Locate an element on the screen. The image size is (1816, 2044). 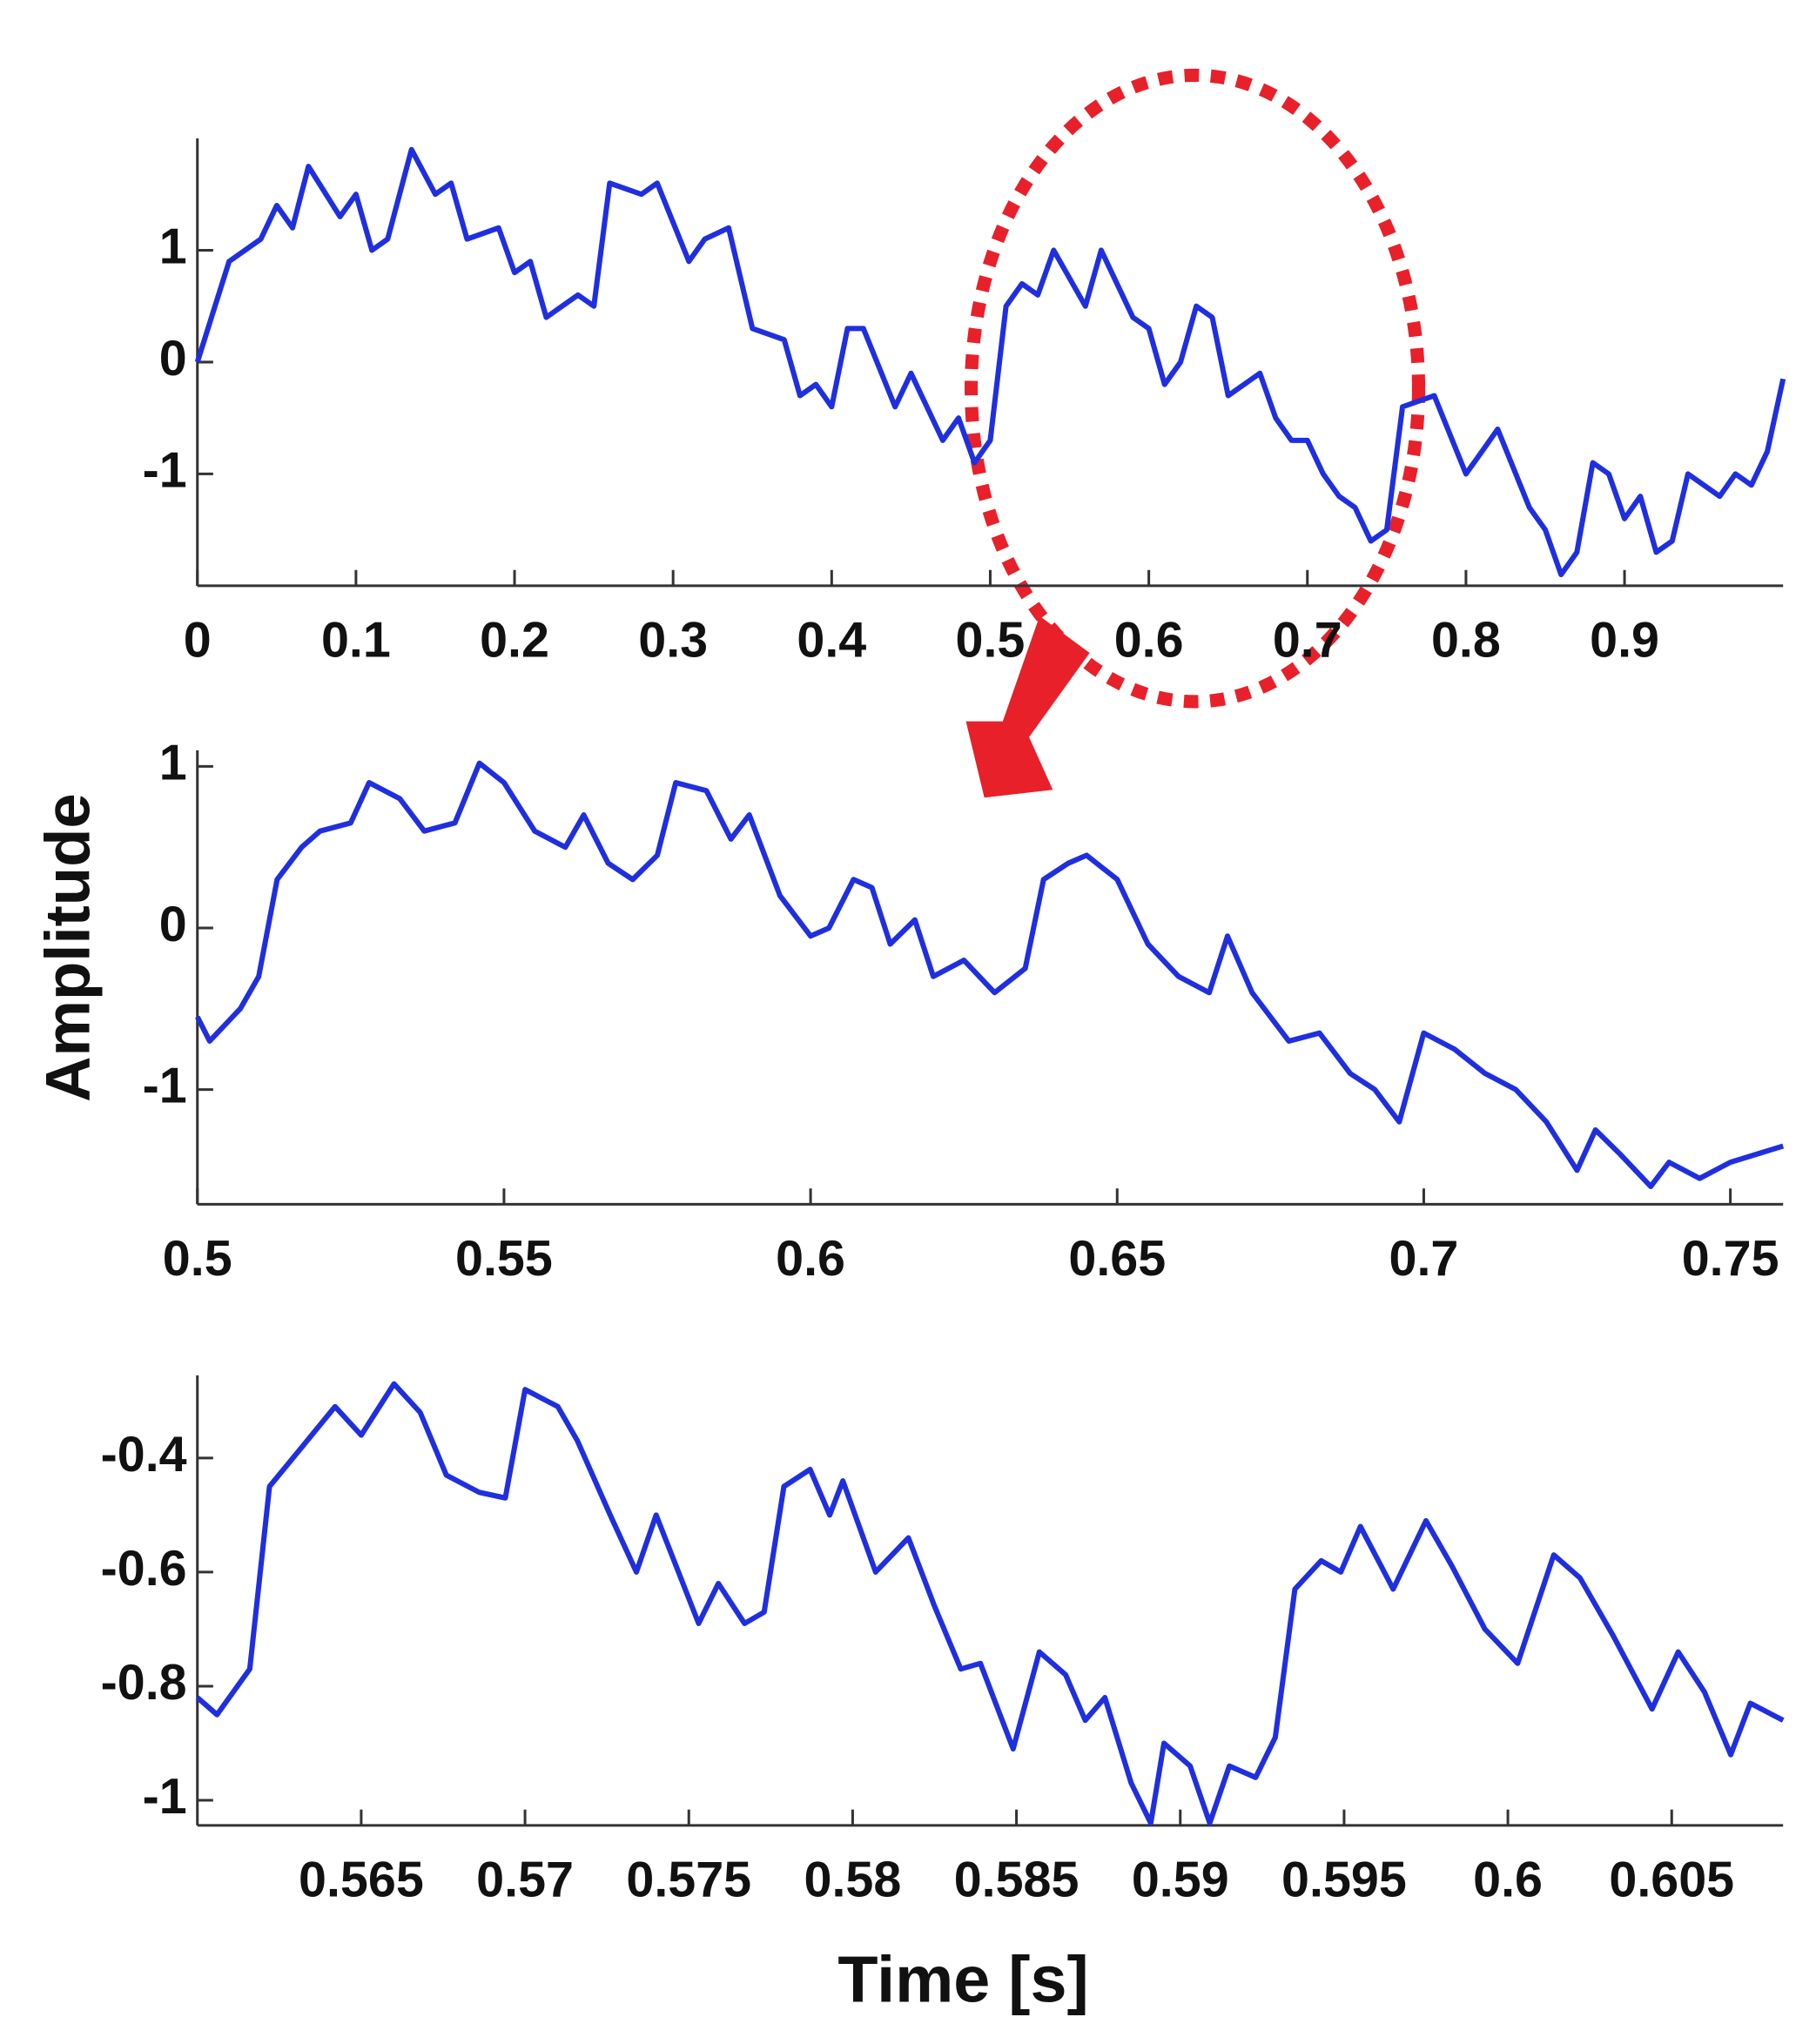
y-tick-label: -0.6 is located at coordinates (144, 1569).